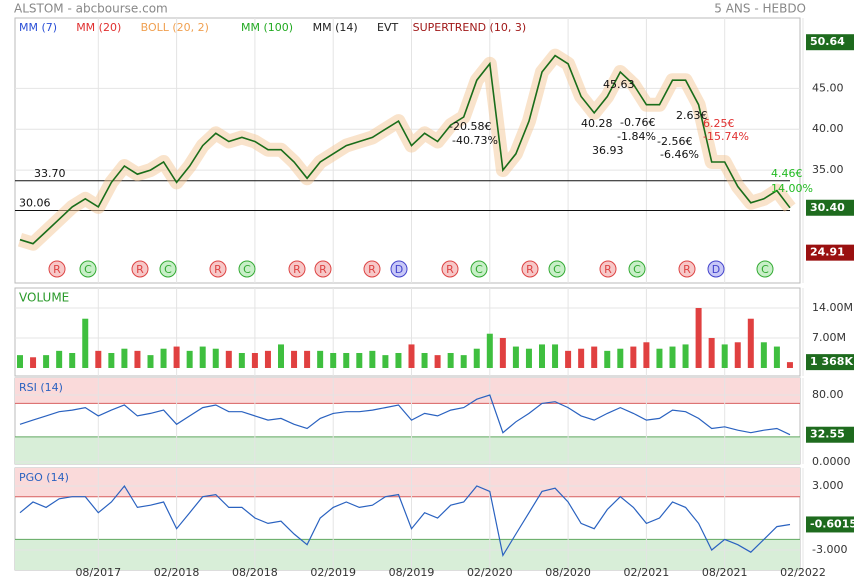  What do you see at coordinates (828, 128) in the screenshot?
I see `y-tick-label: 40.00` at bounding box center [828, 128].